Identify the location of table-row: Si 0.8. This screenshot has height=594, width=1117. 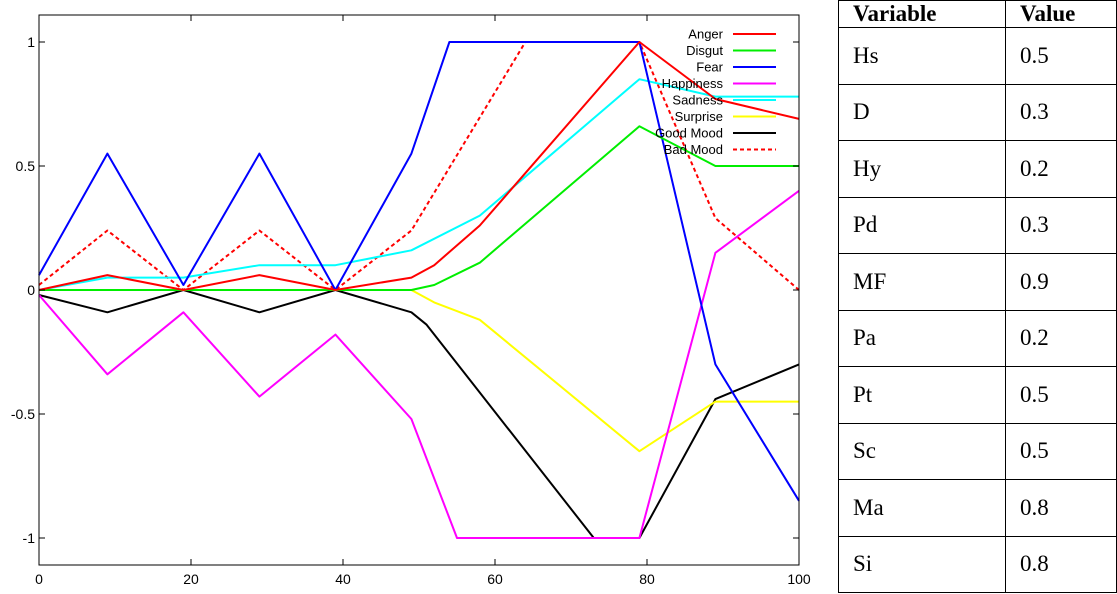
(977, 564).